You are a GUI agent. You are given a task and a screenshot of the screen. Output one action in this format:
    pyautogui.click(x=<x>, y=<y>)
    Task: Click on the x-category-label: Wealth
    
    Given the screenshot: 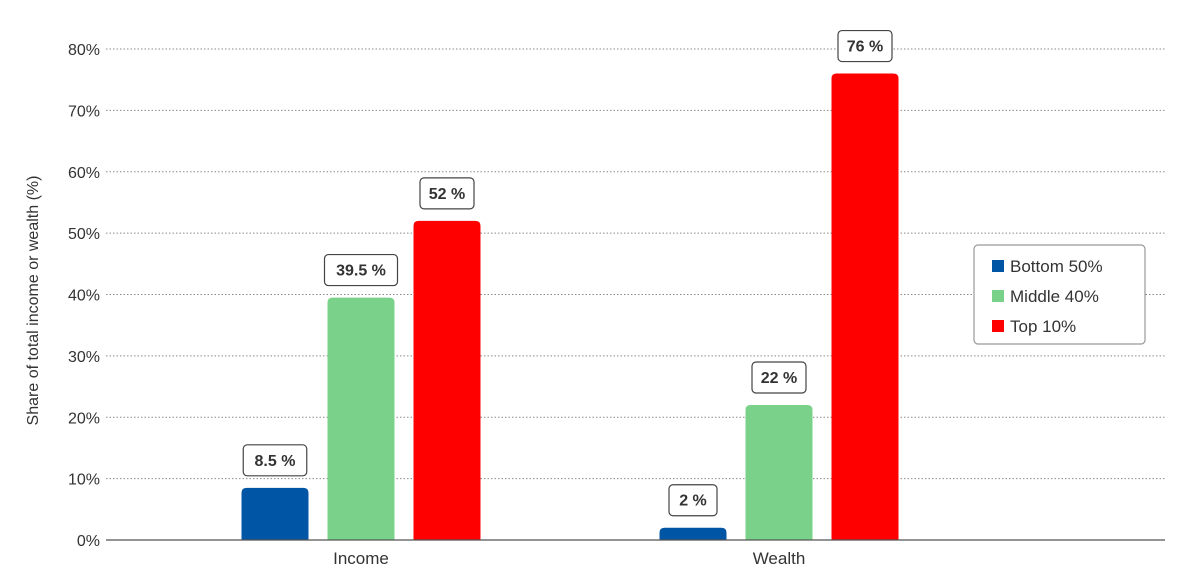 What is the action you would take?
    pyautogui.click(x=779, y=558)
    